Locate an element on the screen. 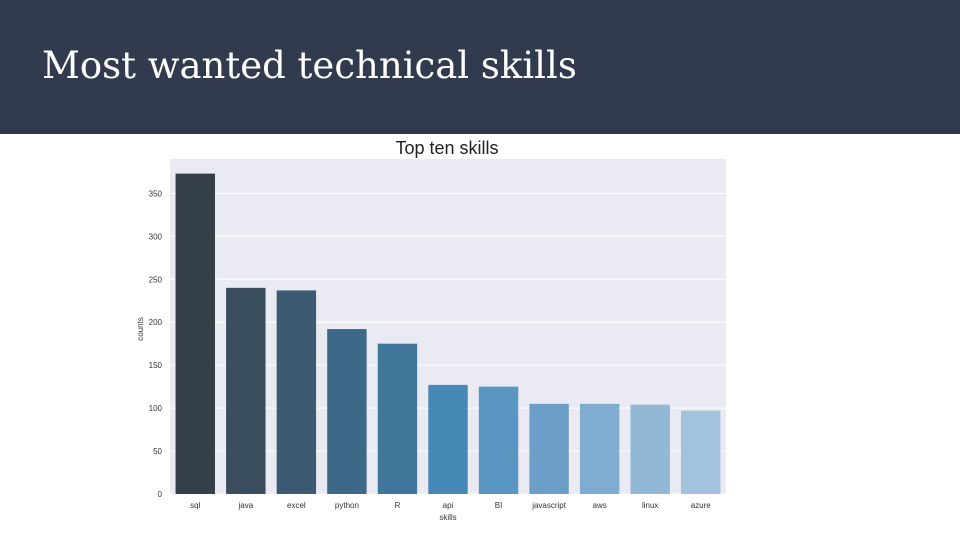  bar-python is located at coordinates (347, 411).